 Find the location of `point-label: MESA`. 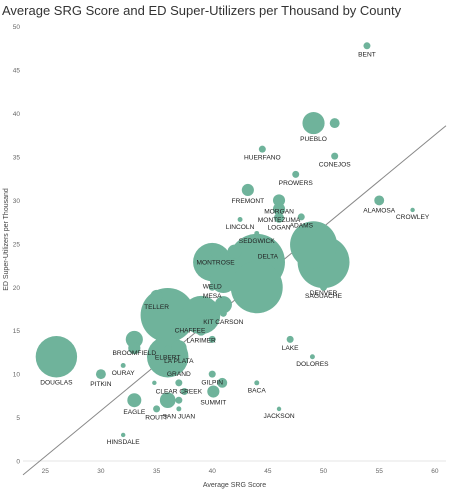

point-label: MESA is located at coordinates (212, 296).